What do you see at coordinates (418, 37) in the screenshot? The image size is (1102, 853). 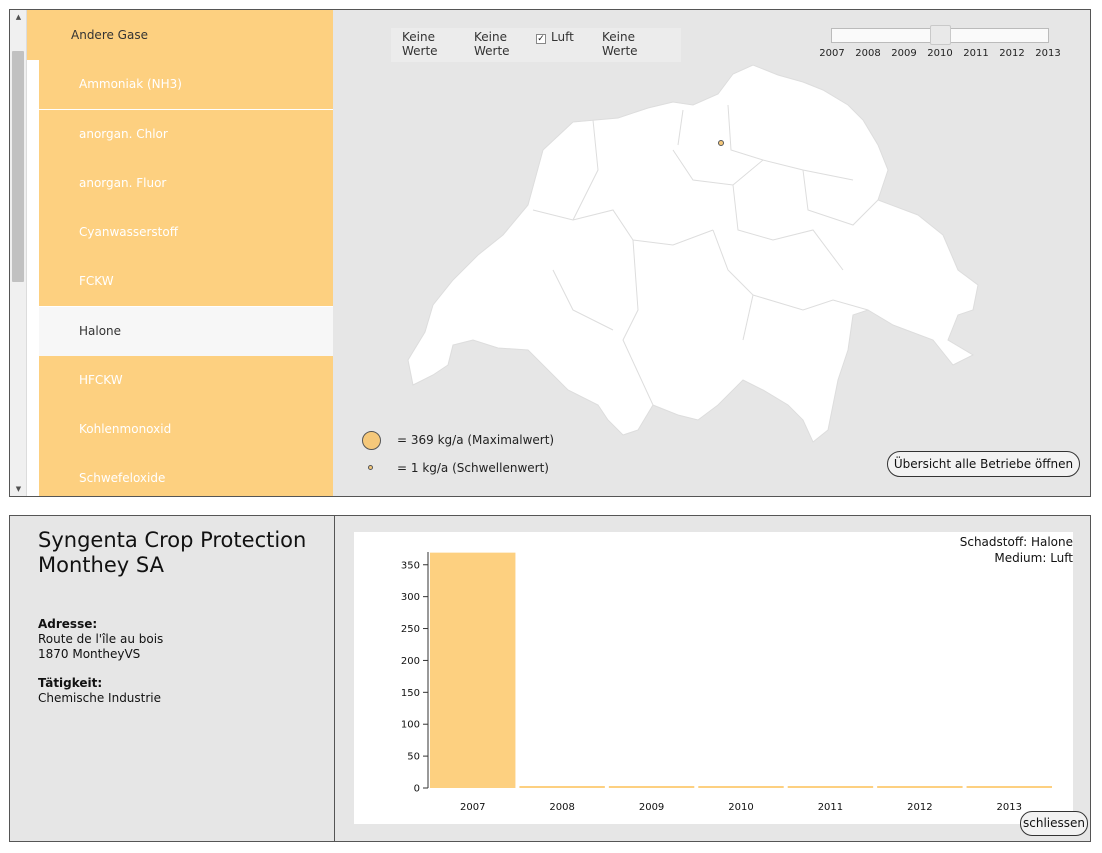 I see `media-wasser-line1: Keine` at bounding box center [418, 37].